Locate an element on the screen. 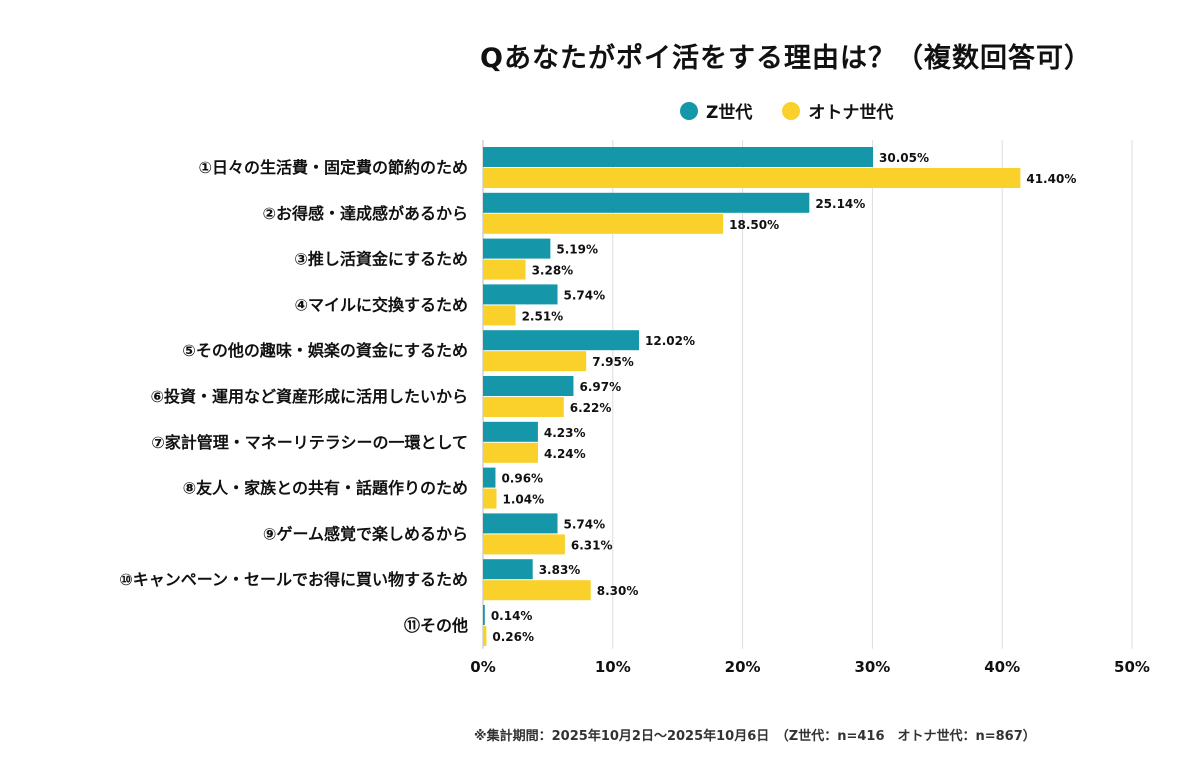  category-label: ③推し活資金にするため is located at coordinates (381, 259).